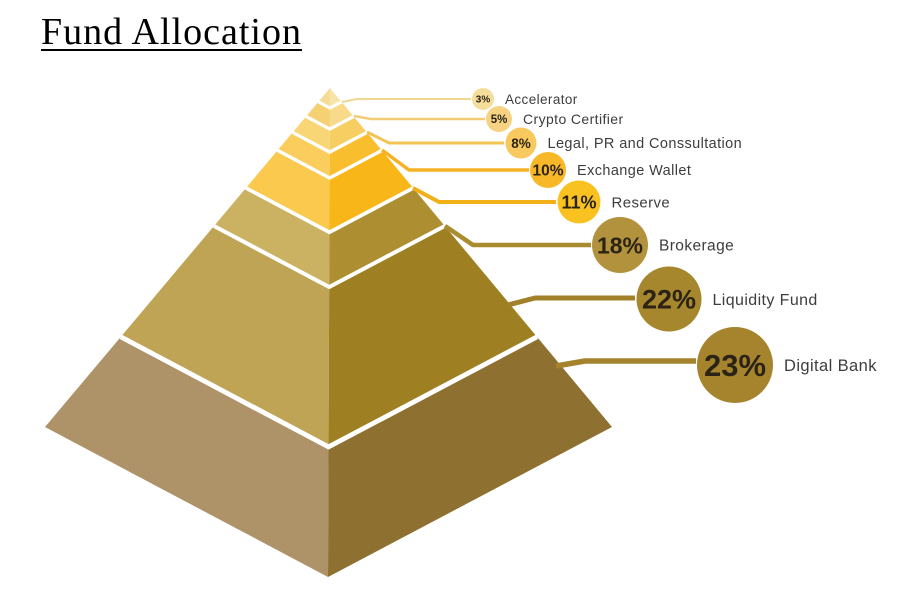 This screenshot has width=919, height=596. What do you see at coordinates (187, 456) in the screenshot?
I see `tier-face-left-digital-bank` at bounding box center [187, 456].